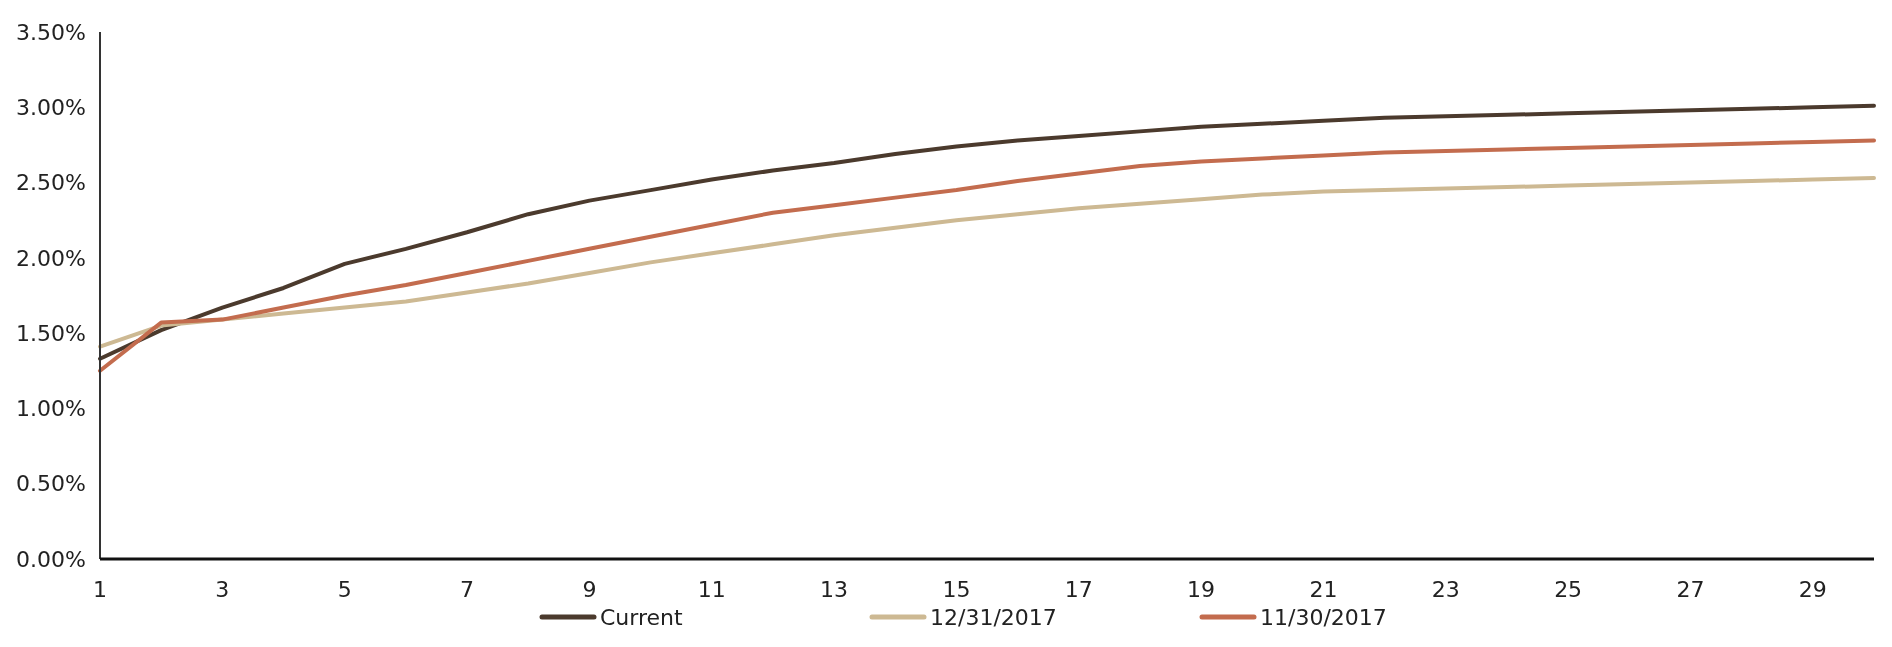  Describe the element at coordinates (51, 32) in the screenshot. I see `y-tick-label: 3.50%` at that location.